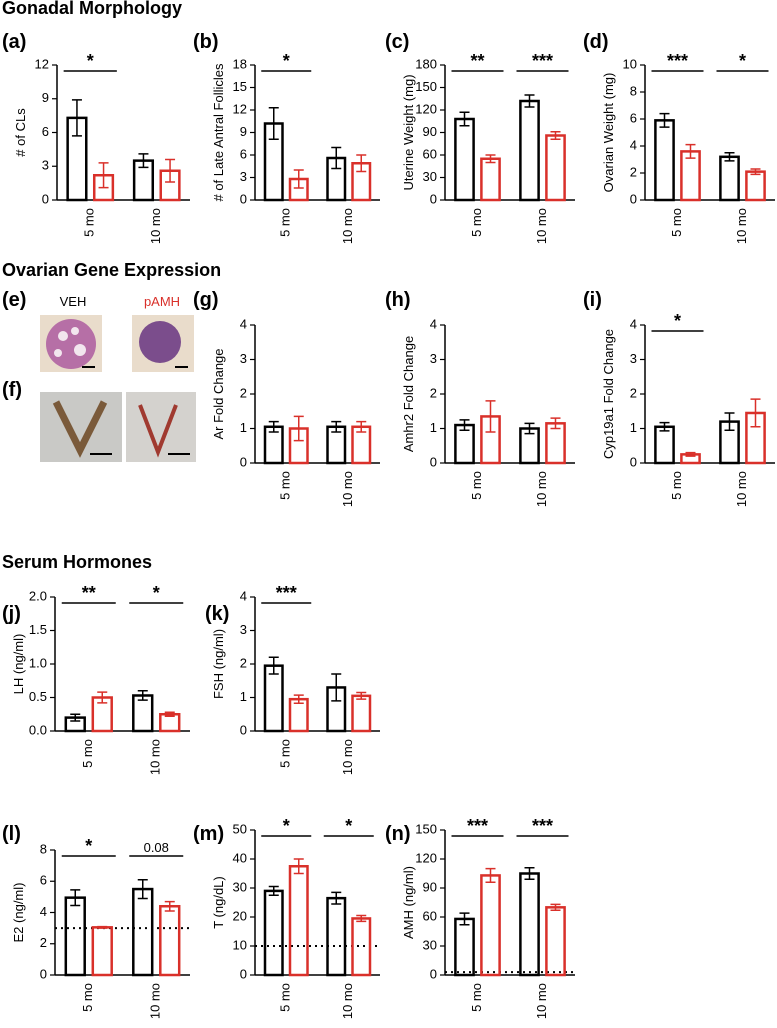 Image resolution: width=777 pixels, height=1028 pixels. What do you see at coordinates (208, 834) in the screenshot?
I see `panel-letter: (m)` at bounding box center [208, 834].